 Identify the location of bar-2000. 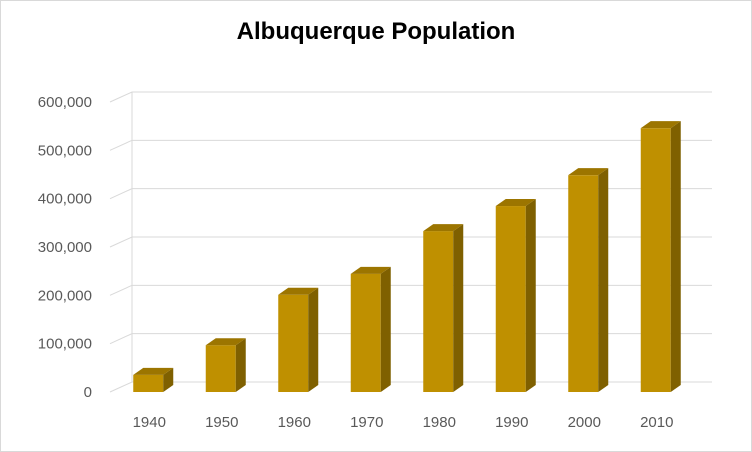
(588, 280).